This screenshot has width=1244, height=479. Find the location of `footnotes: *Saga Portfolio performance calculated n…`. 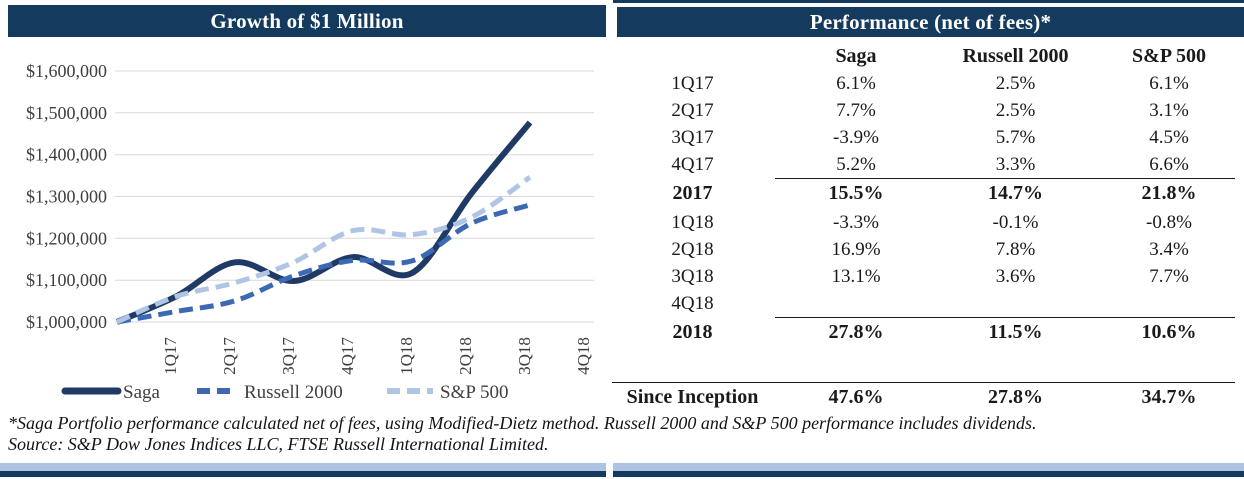

footnotes: *Saga Portfolio performance calculated n… is located at coordinates (623, 434).